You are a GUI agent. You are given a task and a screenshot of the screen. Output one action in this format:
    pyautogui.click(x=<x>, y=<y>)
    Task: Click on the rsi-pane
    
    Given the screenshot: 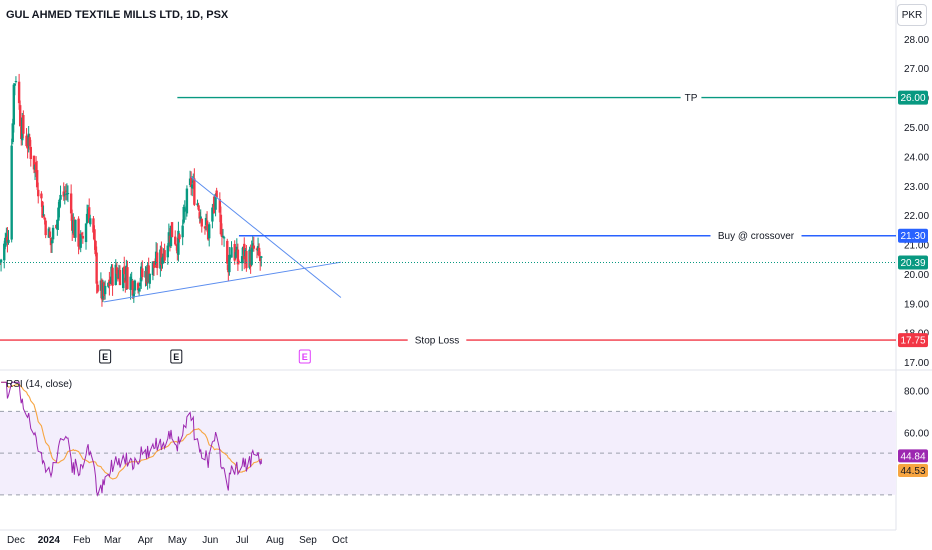 What is the action you would take?
    pyautogui.click(x=131, y=439)
    